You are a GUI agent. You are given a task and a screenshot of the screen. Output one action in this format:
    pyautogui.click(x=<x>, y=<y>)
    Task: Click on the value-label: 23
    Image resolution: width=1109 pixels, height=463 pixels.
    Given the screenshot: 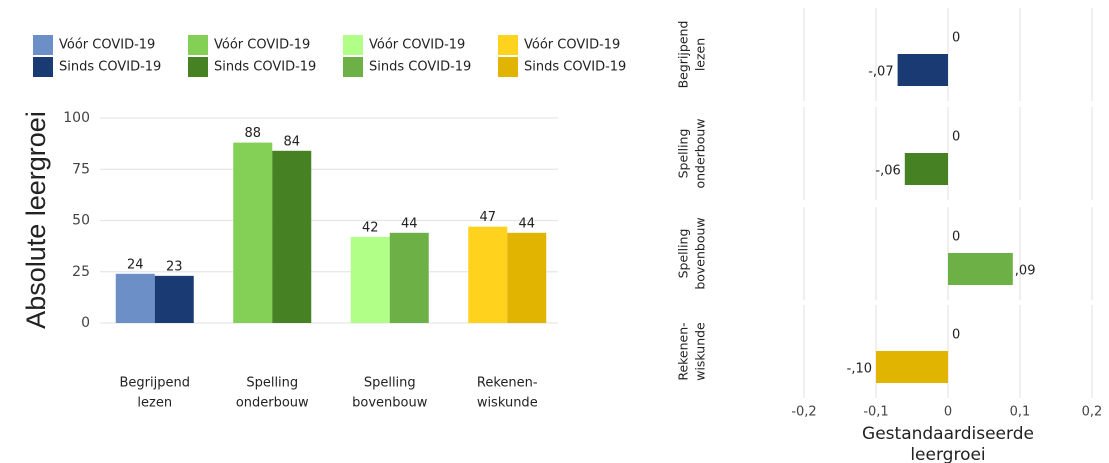 What is the action you would take?
    pyautogui.click(x=174, y=266)
    